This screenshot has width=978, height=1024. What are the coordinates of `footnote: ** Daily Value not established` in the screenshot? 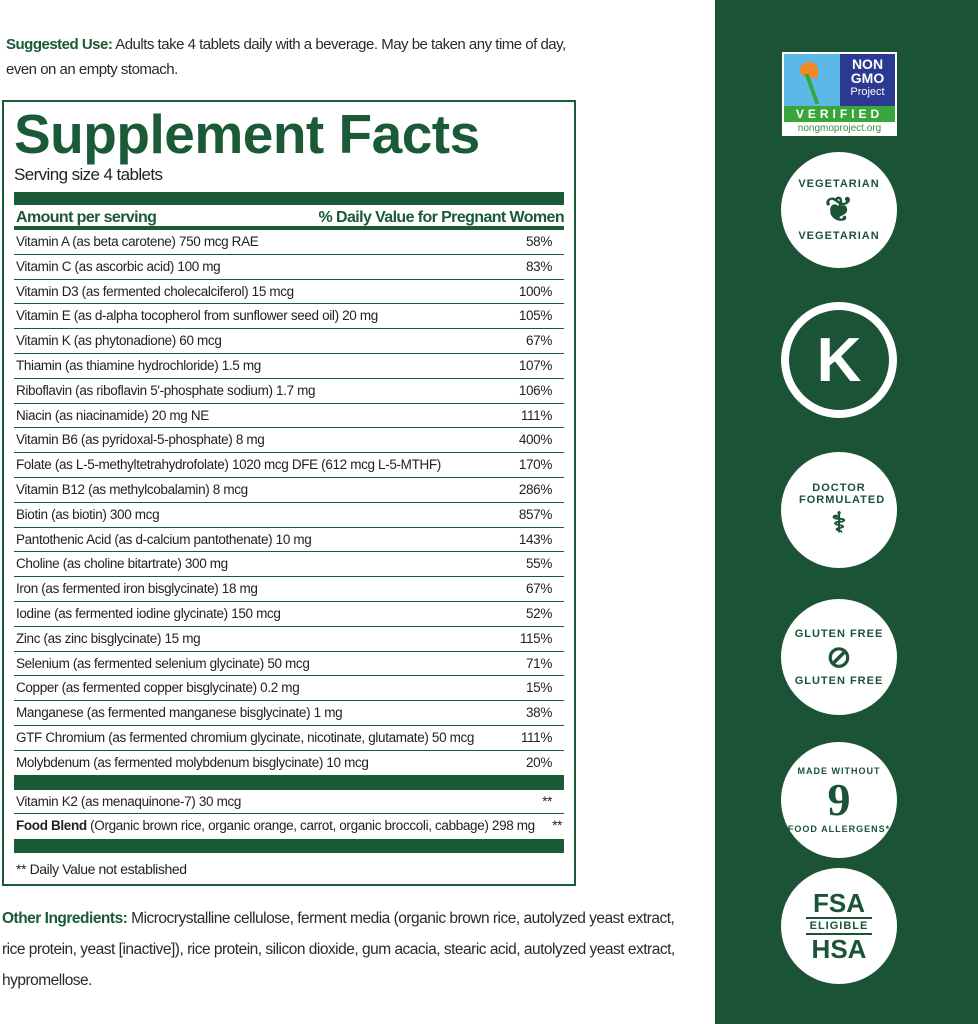 It's located at (101, 869).